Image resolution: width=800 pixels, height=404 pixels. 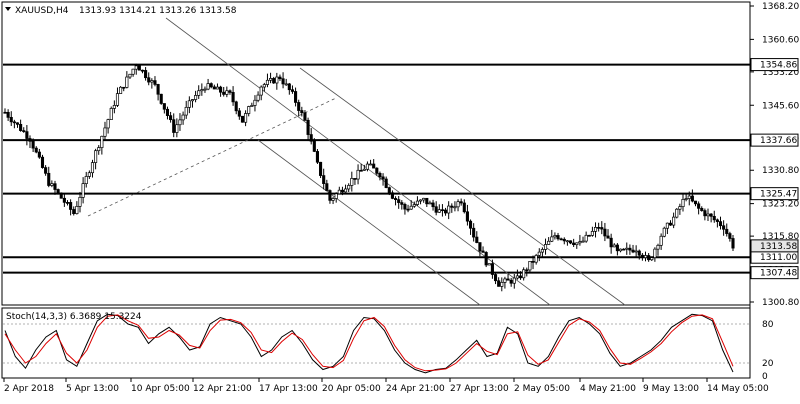 What do you see at coordinates (369, 222) in the screenshot?
I see `channel-middle-line` at bounding box center [369, 222].